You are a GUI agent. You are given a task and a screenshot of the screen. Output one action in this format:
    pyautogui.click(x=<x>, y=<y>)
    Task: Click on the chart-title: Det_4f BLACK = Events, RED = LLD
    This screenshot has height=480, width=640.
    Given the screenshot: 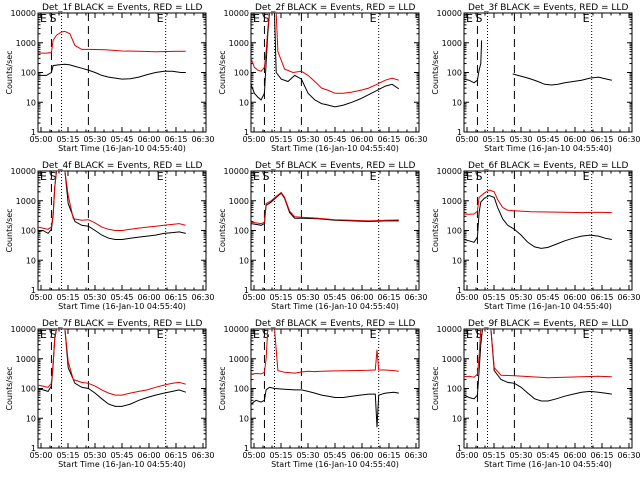 What is the action you would take?
    pyautogui.click(x=122, y=166)
    